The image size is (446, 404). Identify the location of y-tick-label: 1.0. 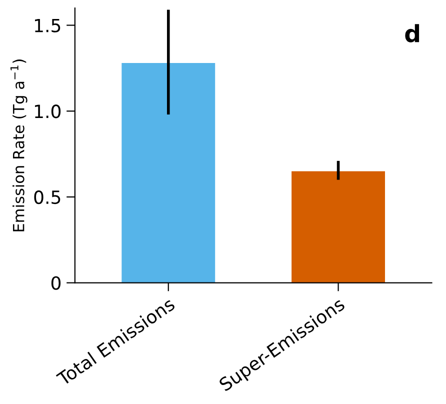
(48, 111).